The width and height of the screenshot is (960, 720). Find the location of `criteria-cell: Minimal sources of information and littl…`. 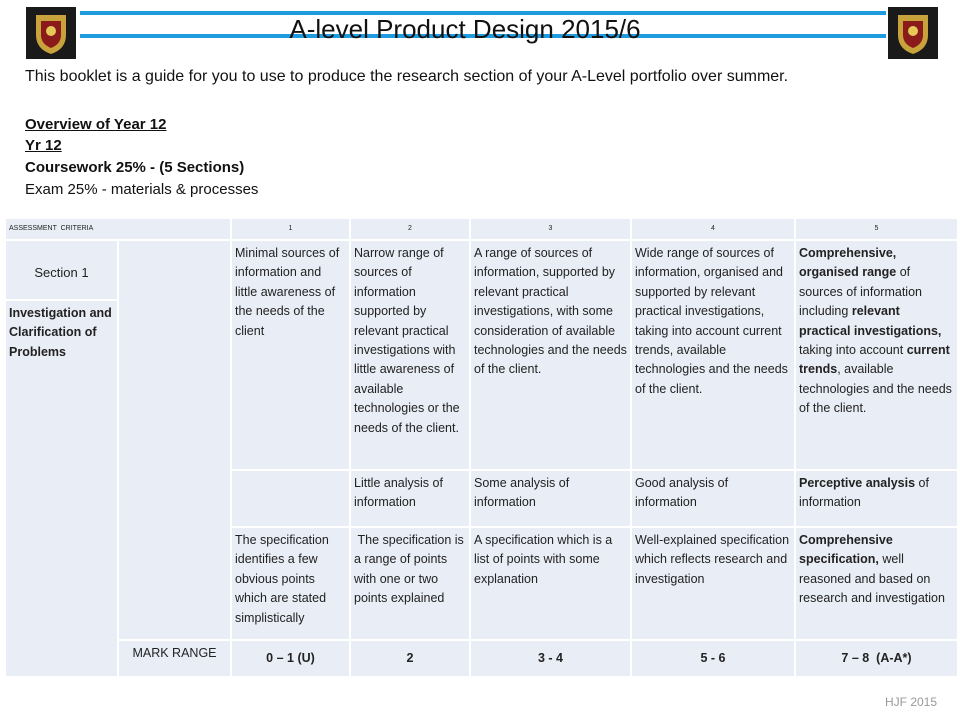

criteria-cell: Minimal sources of information and littl… is located at coordinates (290, 355).